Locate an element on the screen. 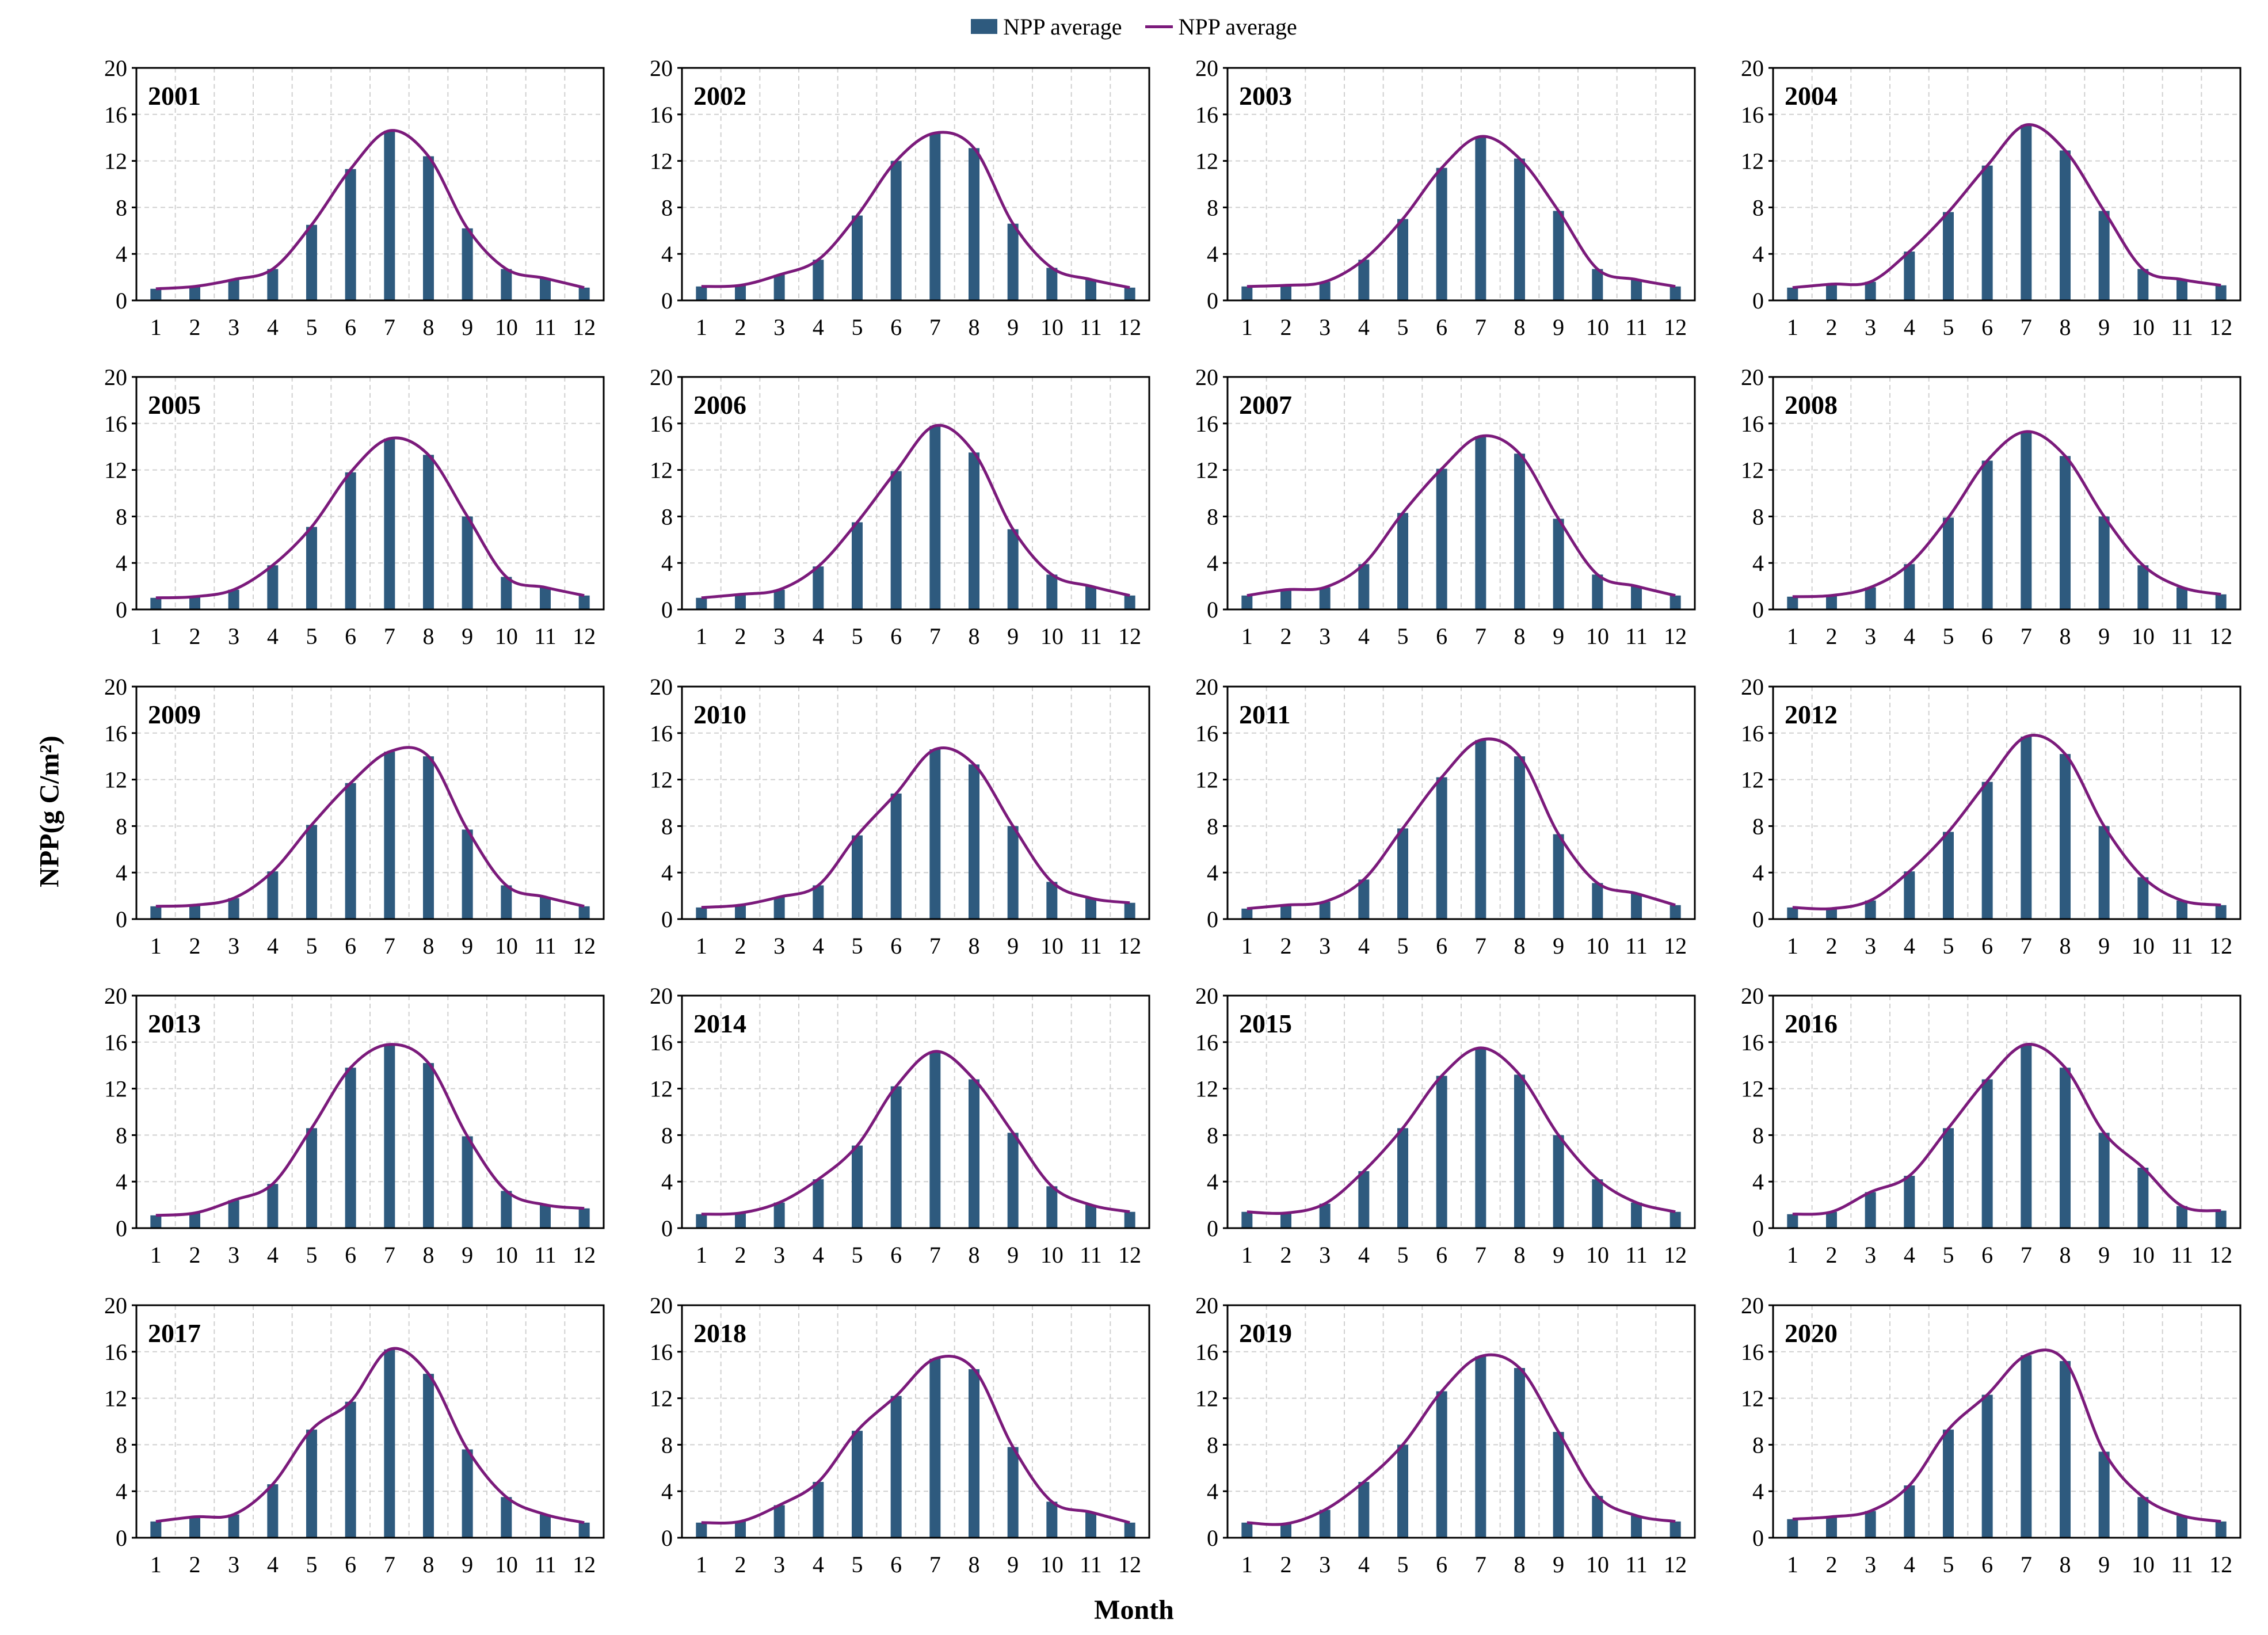 This screenshot has width=2268, height=1635. x-tick-label: 3 is located at coordinates (779, 946).